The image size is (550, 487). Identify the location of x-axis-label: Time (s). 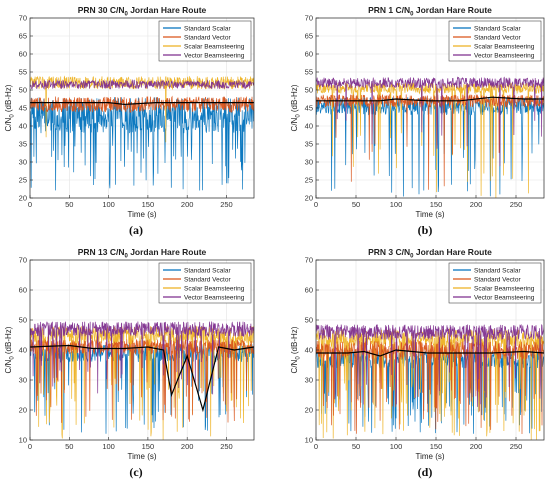
(141, 456).